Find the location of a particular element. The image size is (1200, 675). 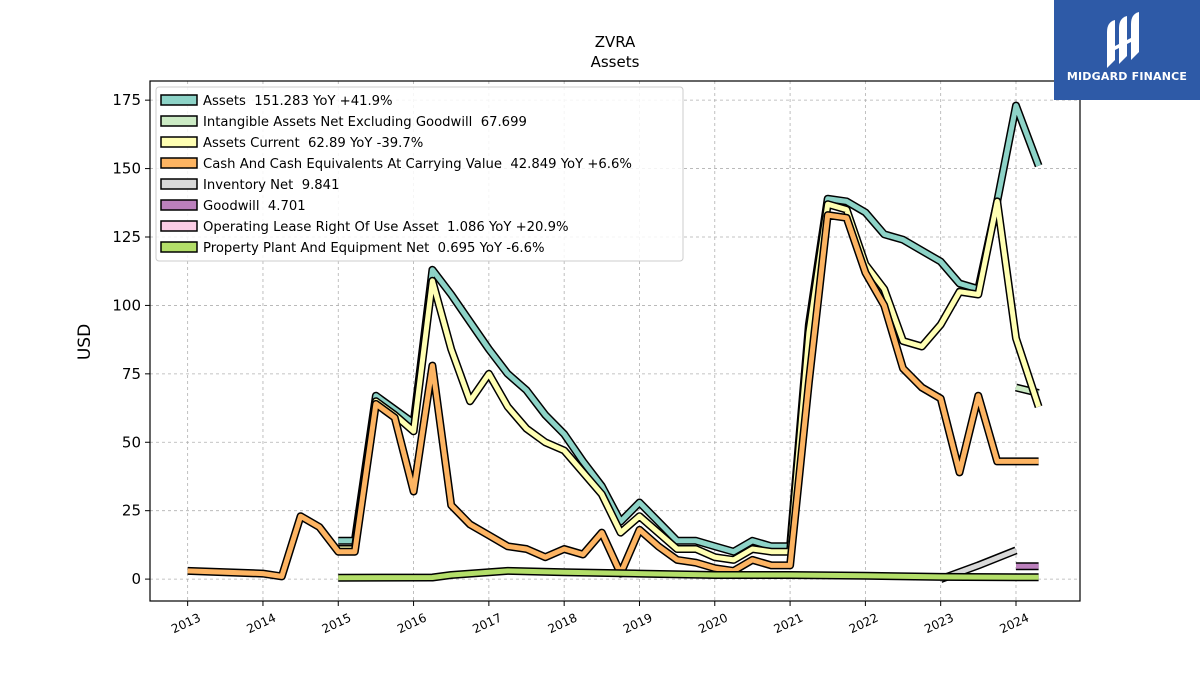

brand-badge: MIDGARD FINANCE is located at coordinates (1127, 50).